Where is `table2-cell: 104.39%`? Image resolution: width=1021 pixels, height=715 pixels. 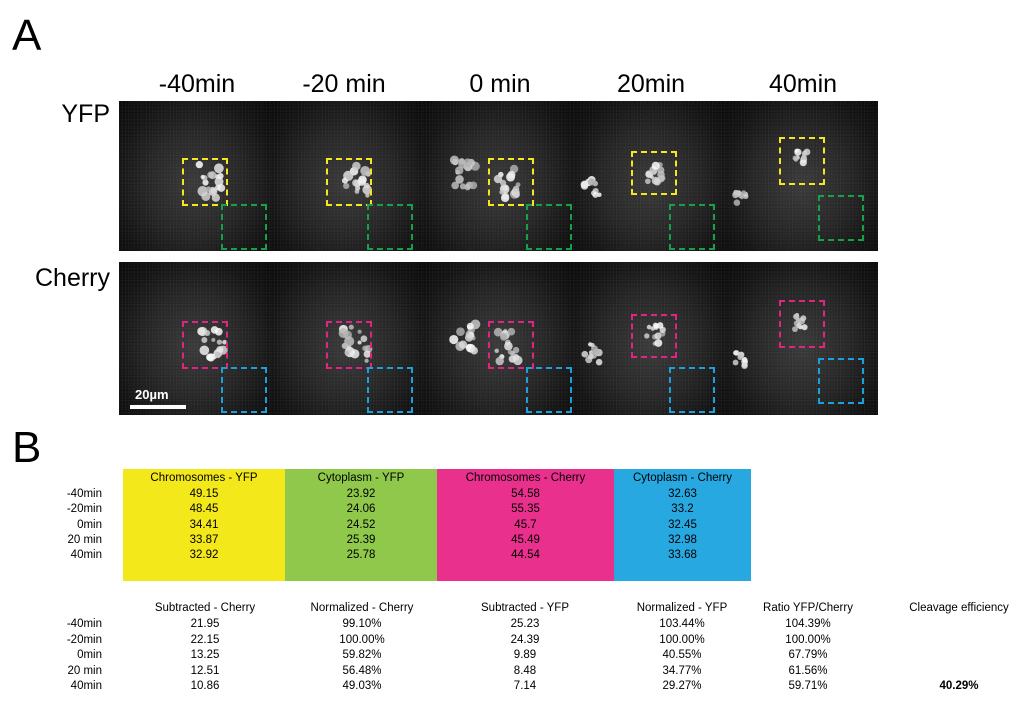
table2-cell: 104.39% is located at coordinates (808, 624).